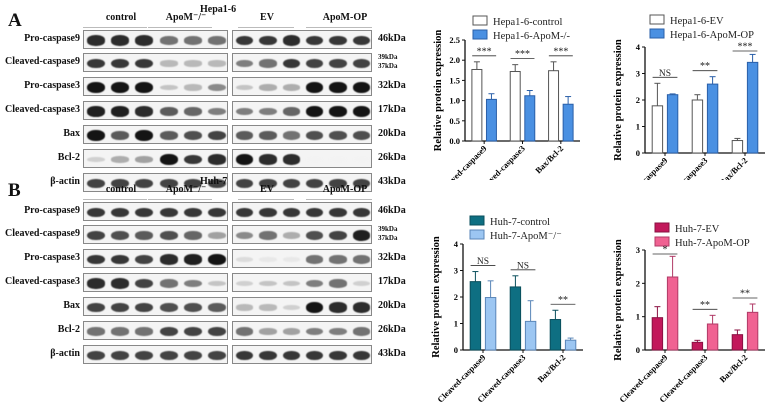 The width and height of the screenshot is (775, 412). Describe the element at coordinates (456, 244) in the screenshot. I see `y-tick-label: 4` at that location.